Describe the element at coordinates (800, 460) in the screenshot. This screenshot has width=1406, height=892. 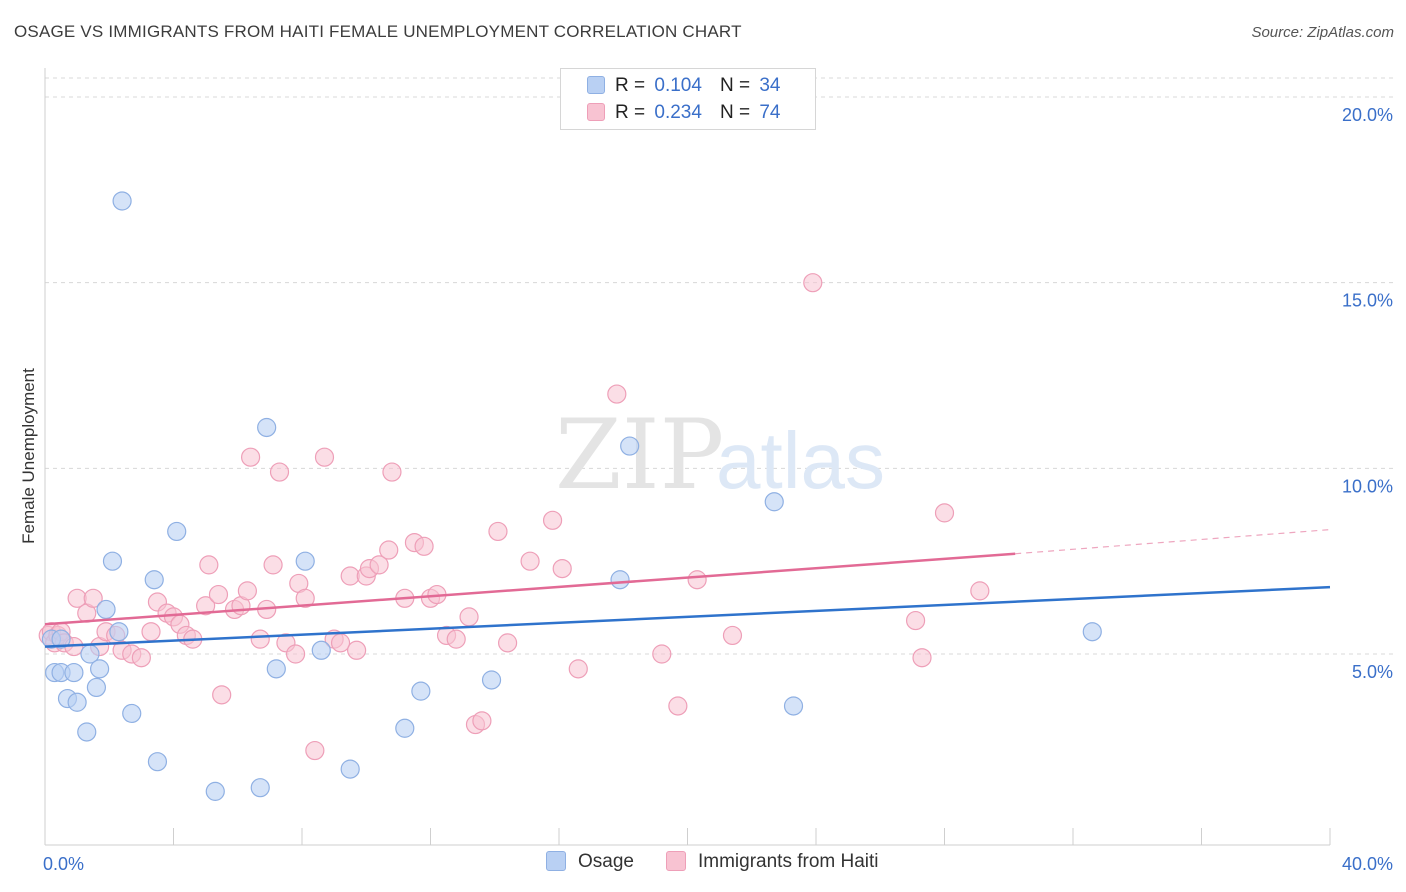
I see `watermark-atlas: atlas` at that location.